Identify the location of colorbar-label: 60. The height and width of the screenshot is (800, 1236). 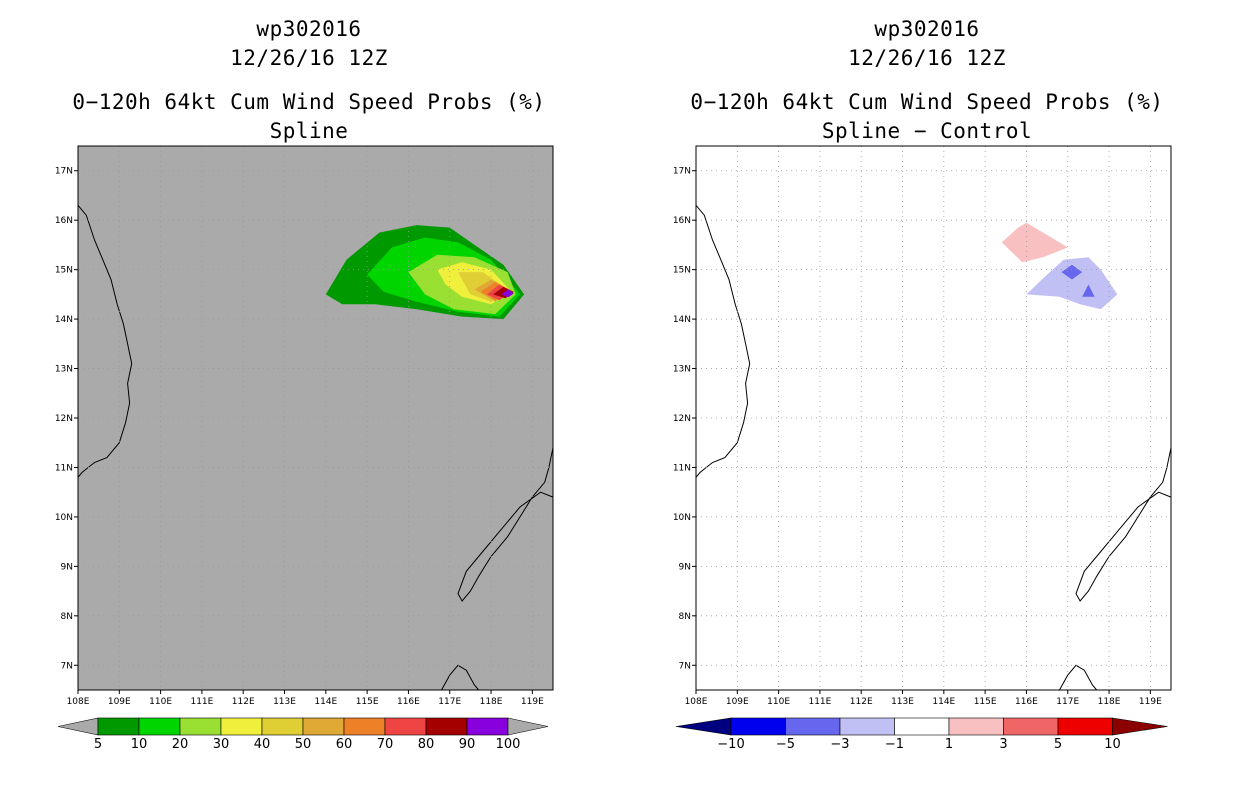
(344, 744).